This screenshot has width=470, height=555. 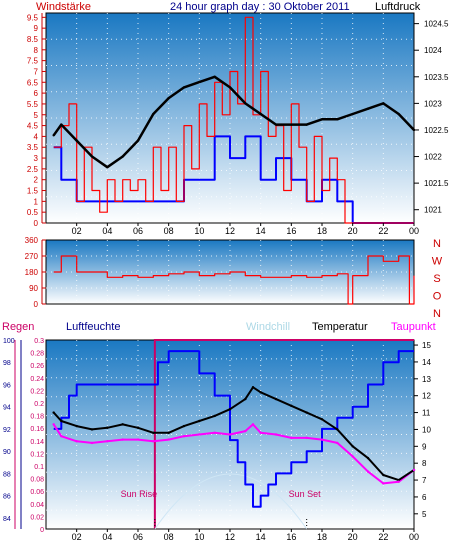 What do you see at coordinates (424, 514) in the screenshot?
I see `temperature-tick-label: 5` at bounding box center [424, 514].